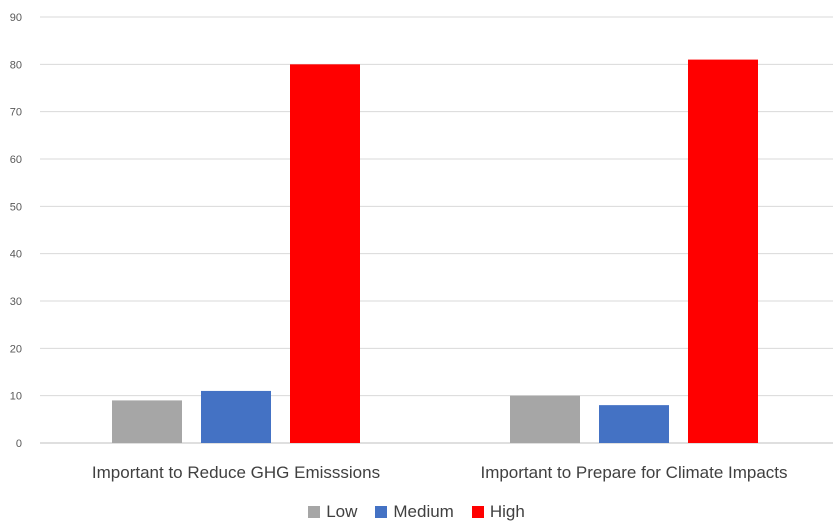 The width and height of the screenshot is (833, 524). I want to click on y-tick-label: 70, so click(16, 113).